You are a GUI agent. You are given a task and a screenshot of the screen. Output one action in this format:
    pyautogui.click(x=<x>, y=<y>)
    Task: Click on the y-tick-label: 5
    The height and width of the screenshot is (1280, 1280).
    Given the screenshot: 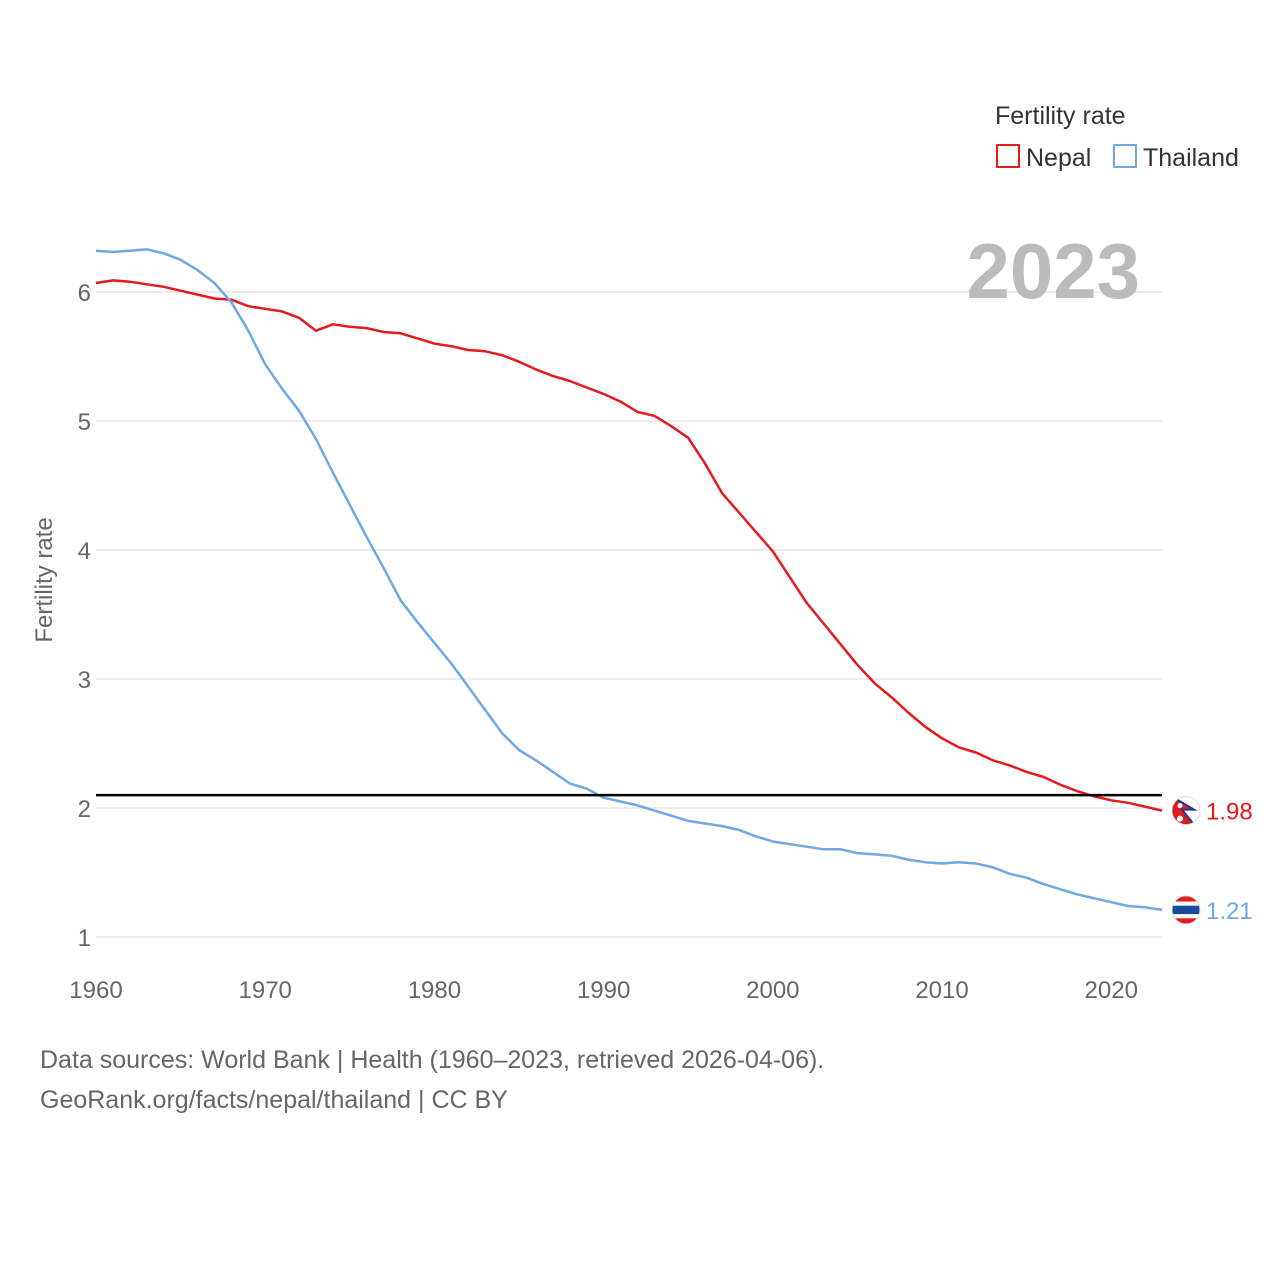 What is the action you would take?
    pyautogui.click(x=84, y=422)
    